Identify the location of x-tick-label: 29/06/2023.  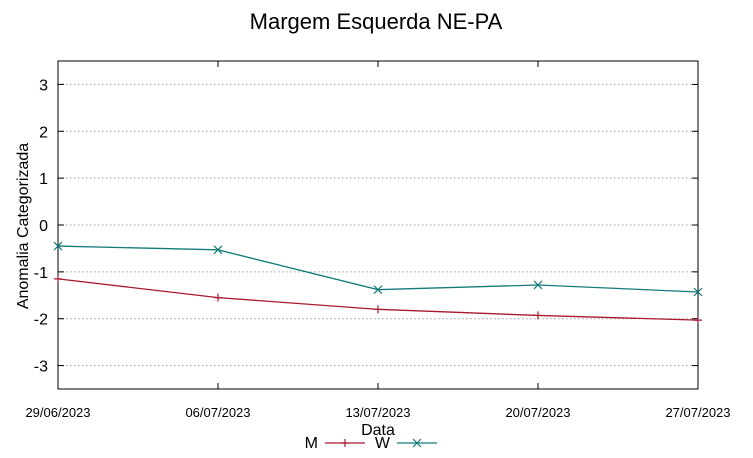
(57, 412).